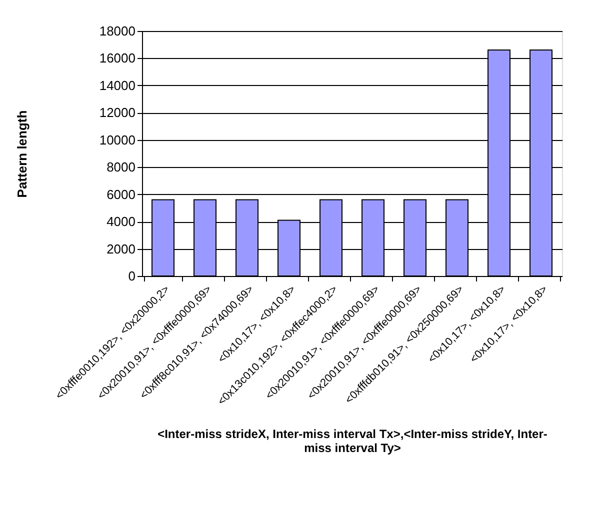  Describe the element at coordinates (353, 441) in the screenshot. I see `x-axis-title: <Inter-miss strideX, Inter-miss interval Tx>,<Inter-miss strideY, Inter-miss interval Ty>` at that location.